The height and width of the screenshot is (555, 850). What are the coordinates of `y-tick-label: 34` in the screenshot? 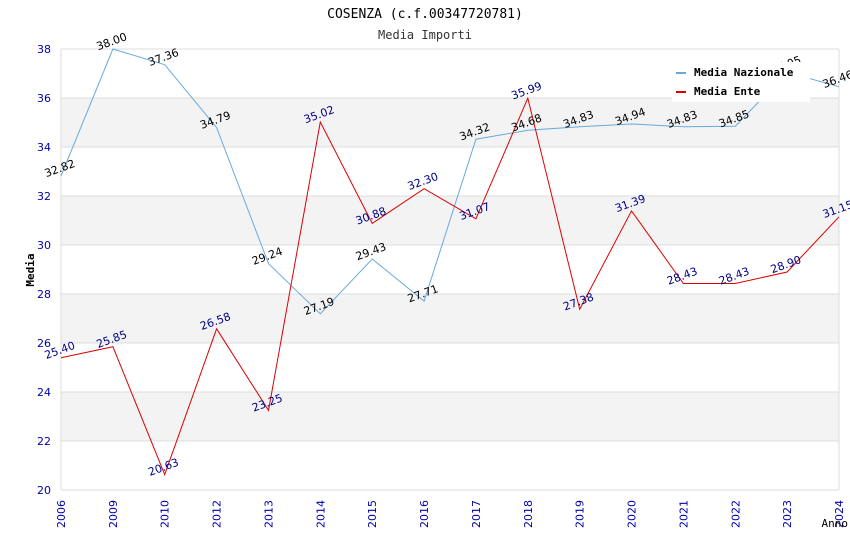 It's located at (44, 147).